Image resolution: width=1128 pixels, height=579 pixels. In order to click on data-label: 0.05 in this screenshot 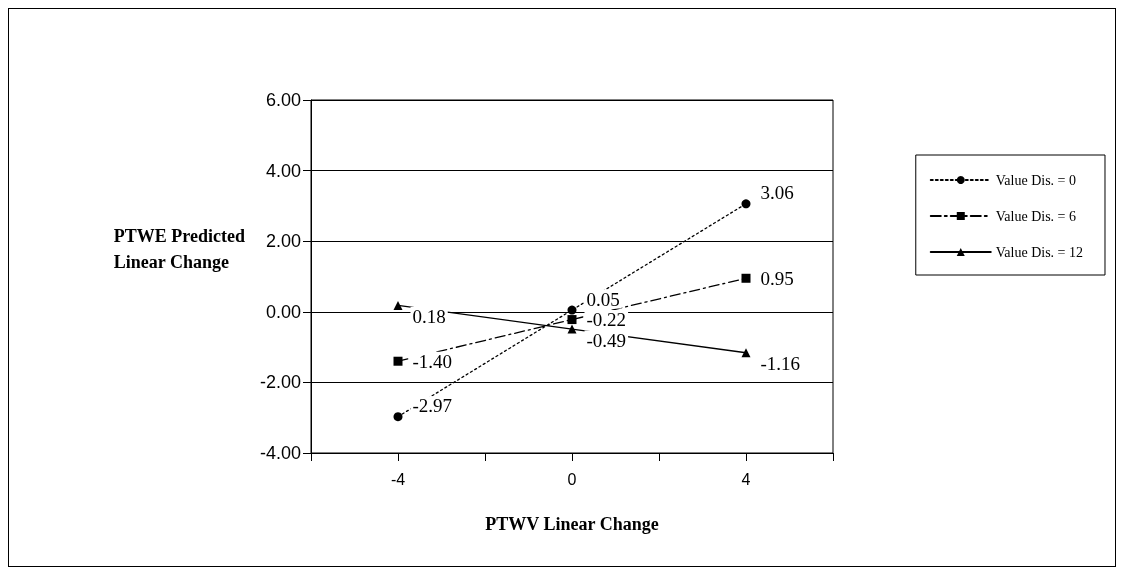, I will do `click(603, 299)`.